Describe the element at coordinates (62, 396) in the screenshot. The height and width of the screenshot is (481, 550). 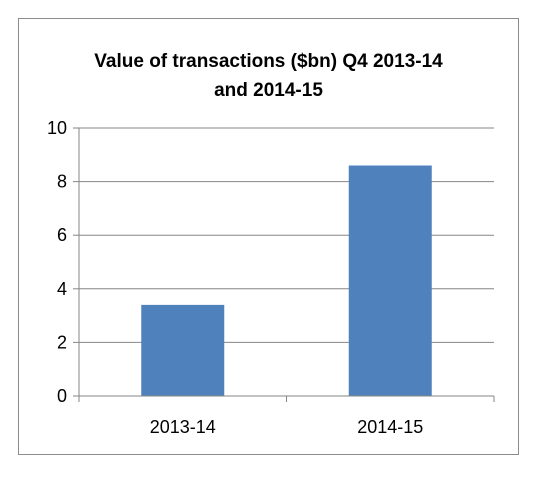
I see `y-tick-label: 0` at that location.